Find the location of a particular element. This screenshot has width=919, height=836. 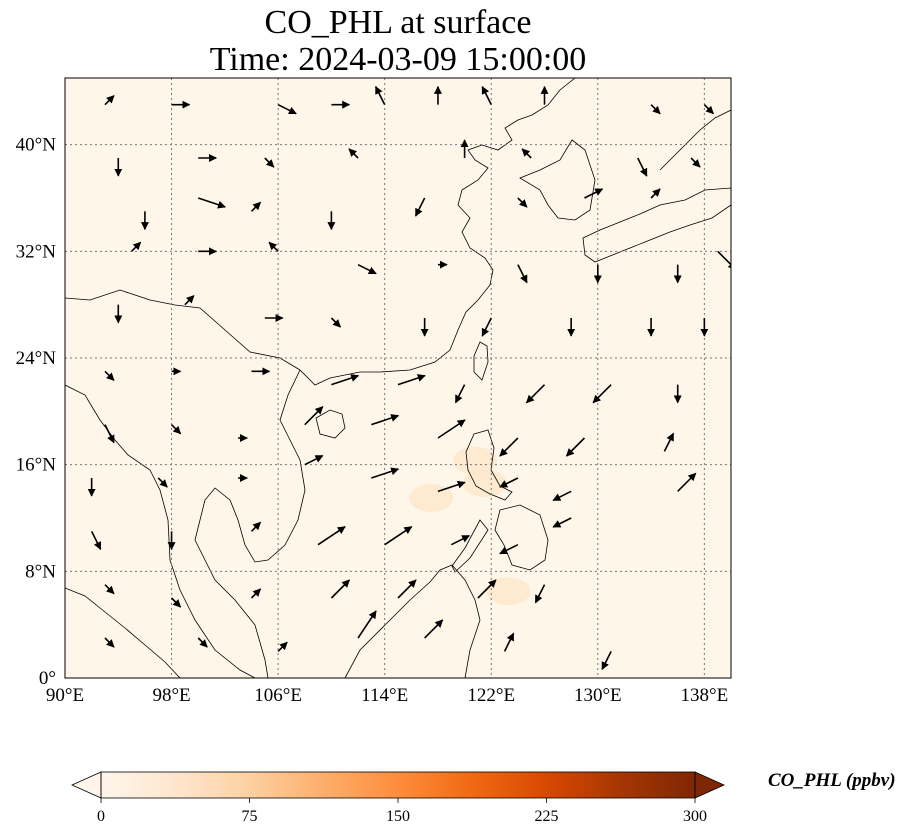

coastline-indochina is located at coordinates (250, 523).